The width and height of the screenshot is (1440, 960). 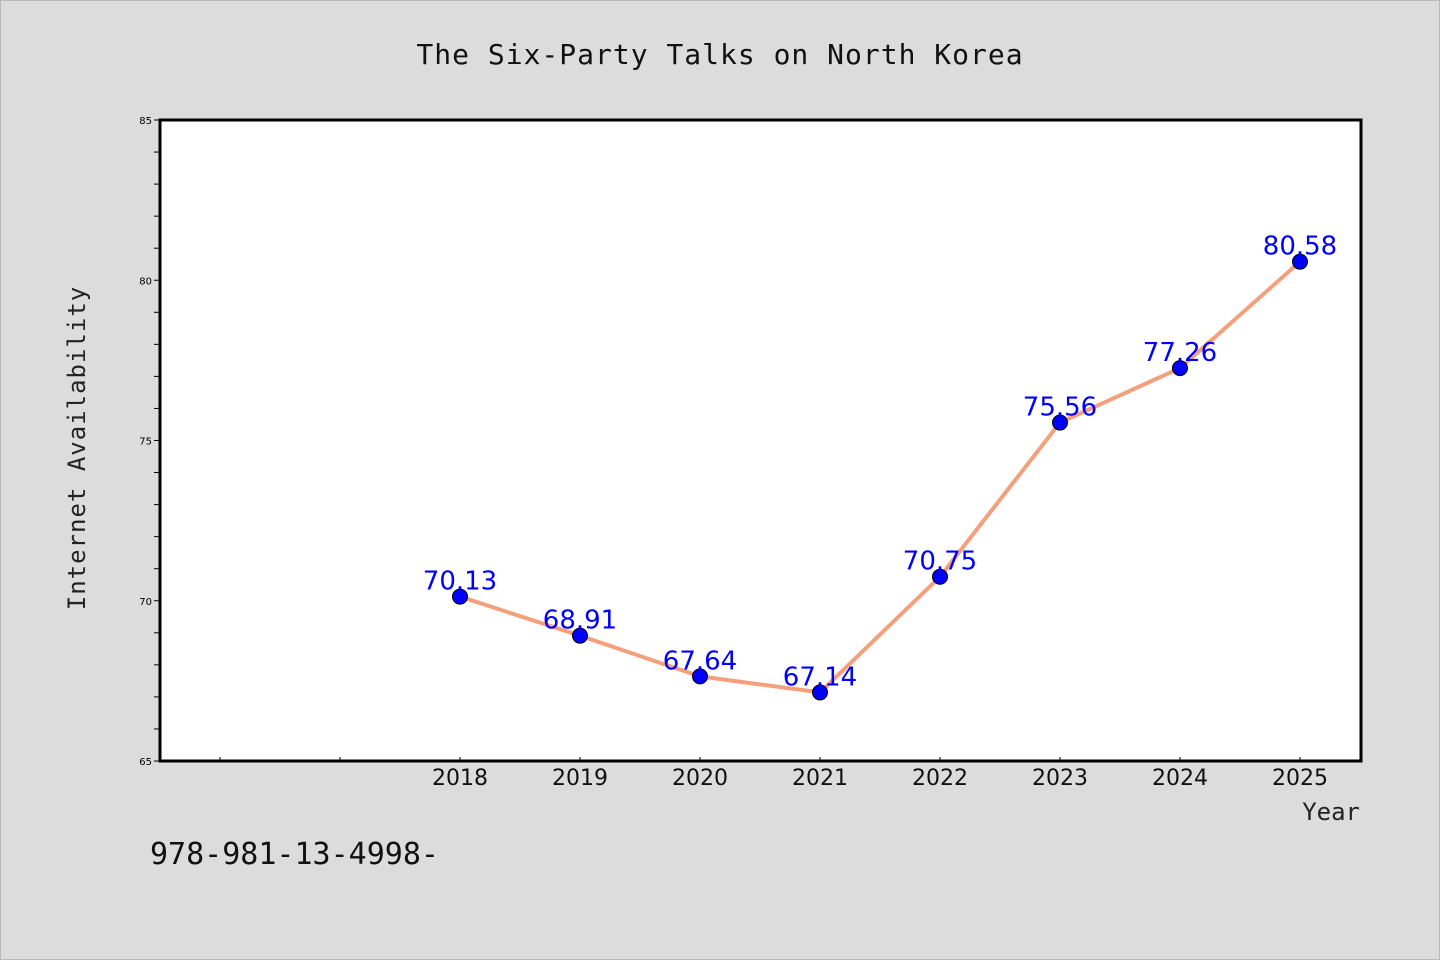 I want to click on data-label: 77.26, so click(x=1180, y=353).